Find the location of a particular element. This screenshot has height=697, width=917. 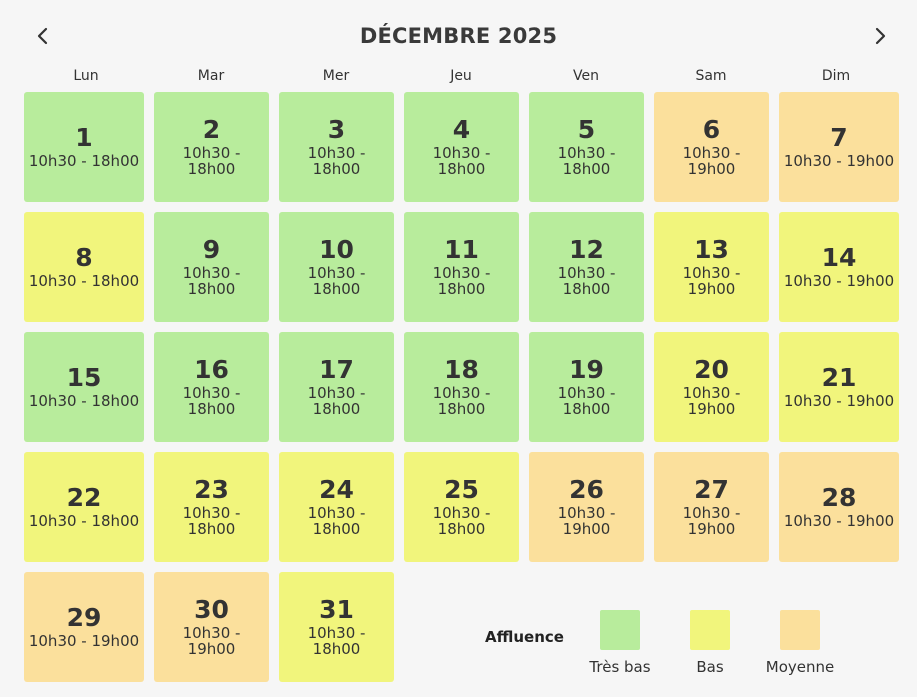

day-cell: 10 10h30 - 18h00 is located at coordinates (336, 267).